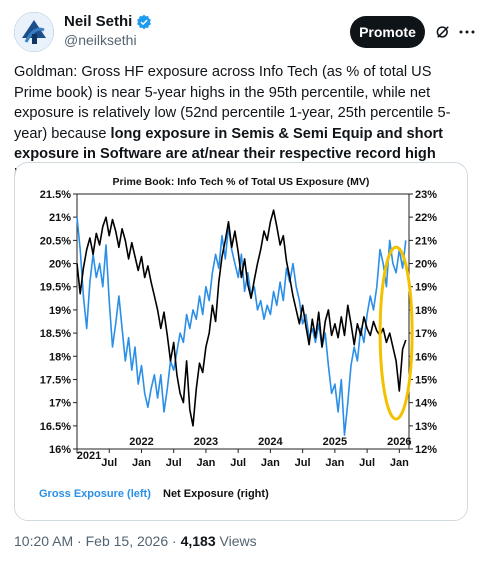 The width and height of the screenshot is (478, 563). Describe the element at coordinates (95, 494) in the screenshot. I see `legend-gross: Gross Exposure (left)` at that location.